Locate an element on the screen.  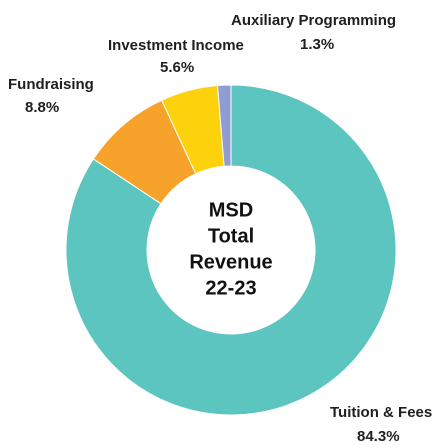
slice-label: Investment Income is located at coordinates (176, 45).